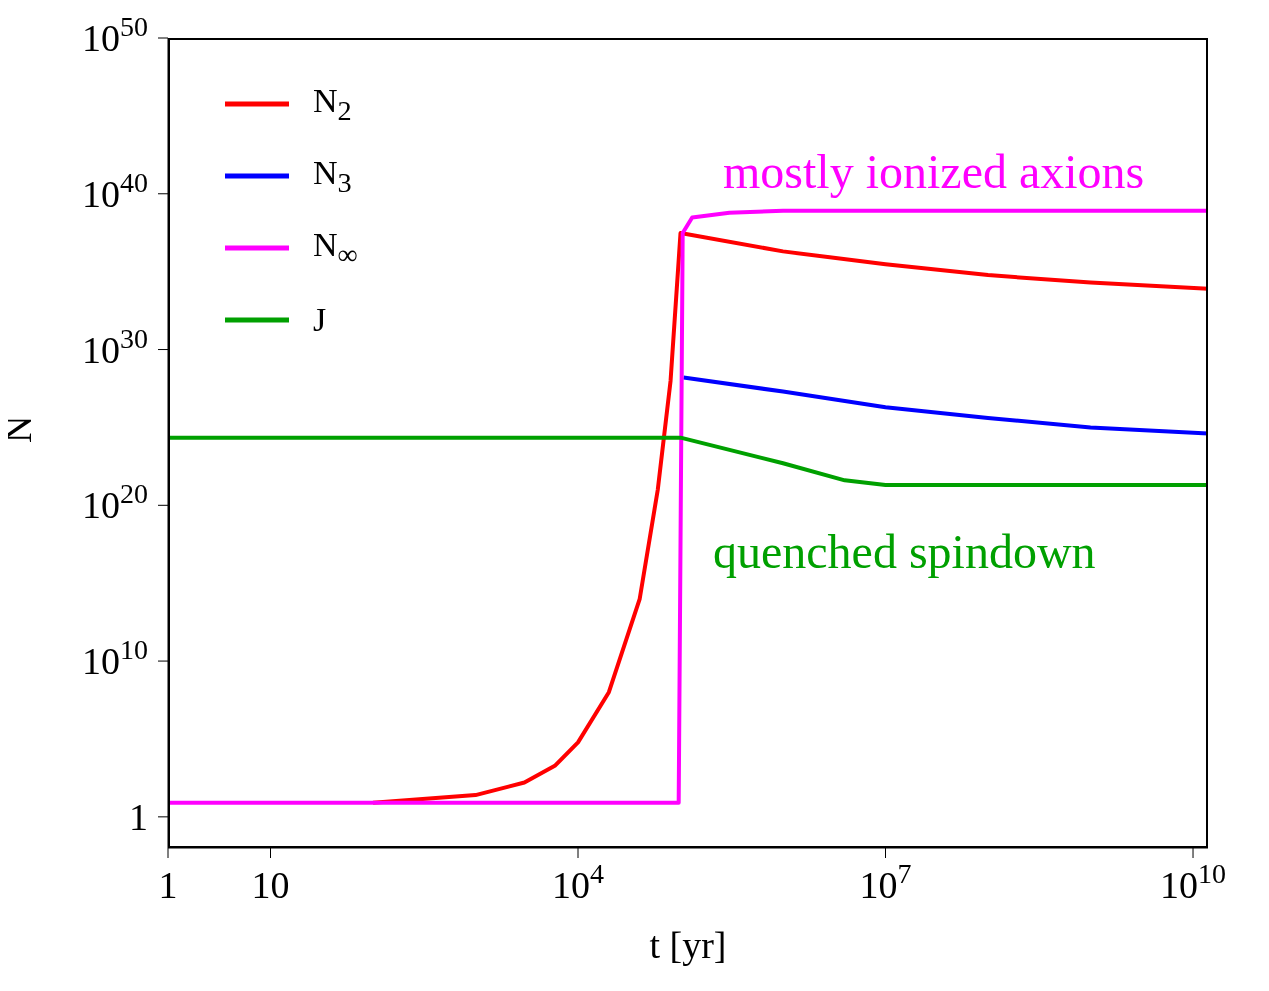  What do you see at coordinates (320, 320) in the screenshot?
I see `legend-label: J` at bounding box center [320, 320].